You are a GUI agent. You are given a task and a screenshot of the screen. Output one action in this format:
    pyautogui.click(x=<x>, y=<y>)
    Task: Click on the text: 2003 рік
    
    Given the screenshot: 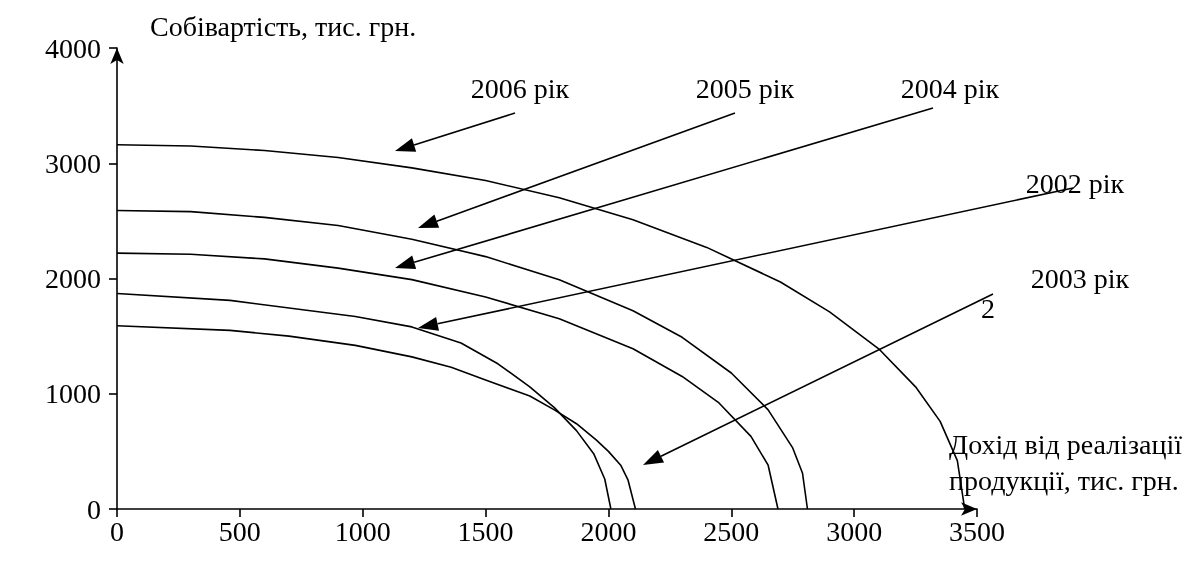 What is the action you would take?
    pyautogui.click(x=1080, y=278)
    